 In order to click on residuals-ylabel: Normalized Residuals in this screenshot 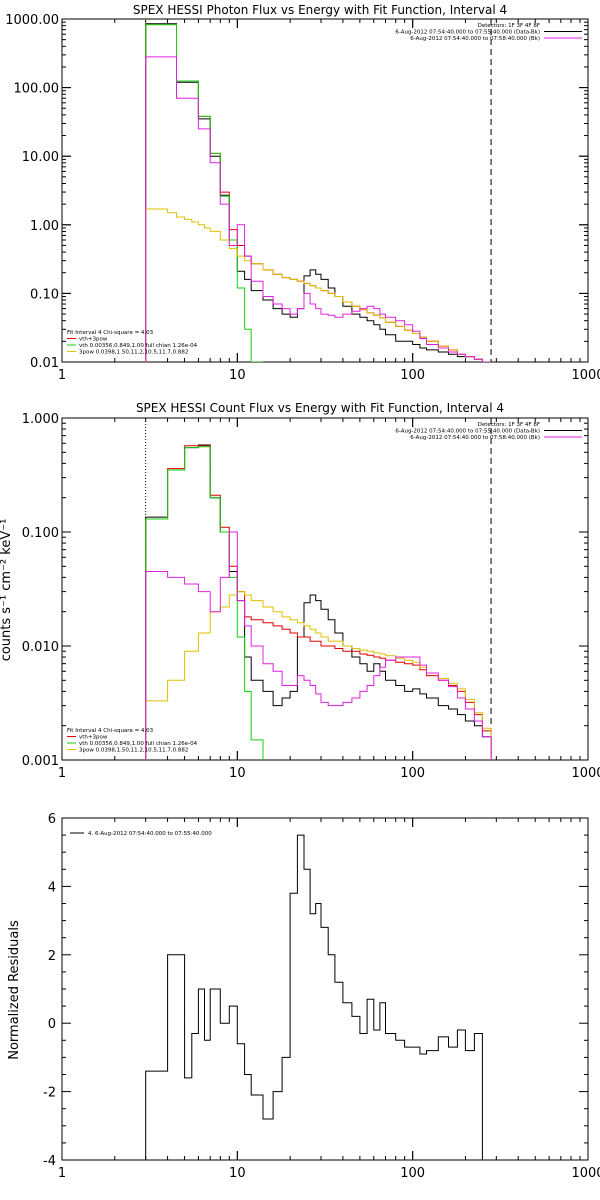, I will do `click(14, 990)`.